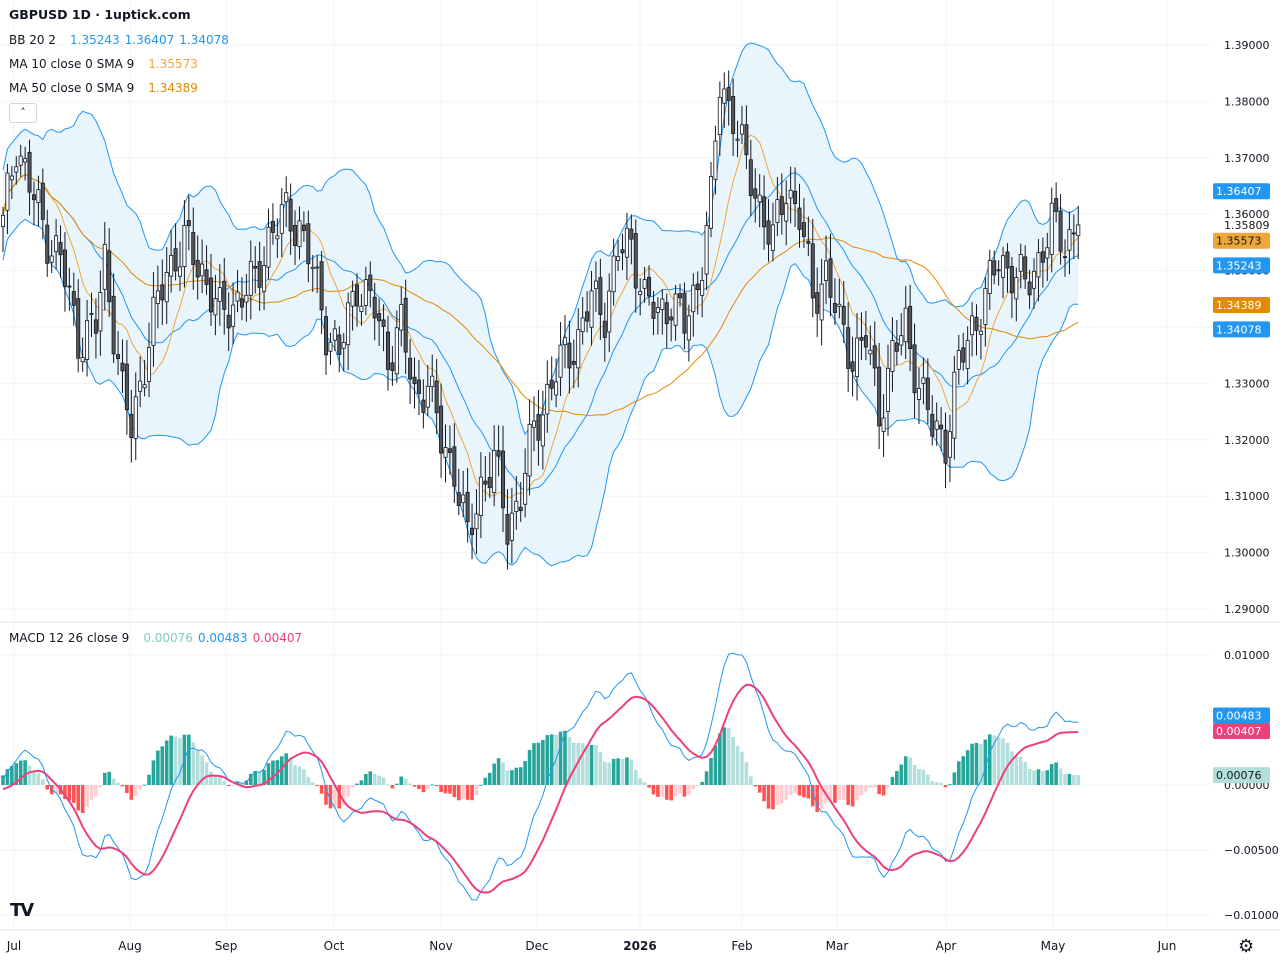  I want to click on time-tick-label: Sep, so click(226, 946).